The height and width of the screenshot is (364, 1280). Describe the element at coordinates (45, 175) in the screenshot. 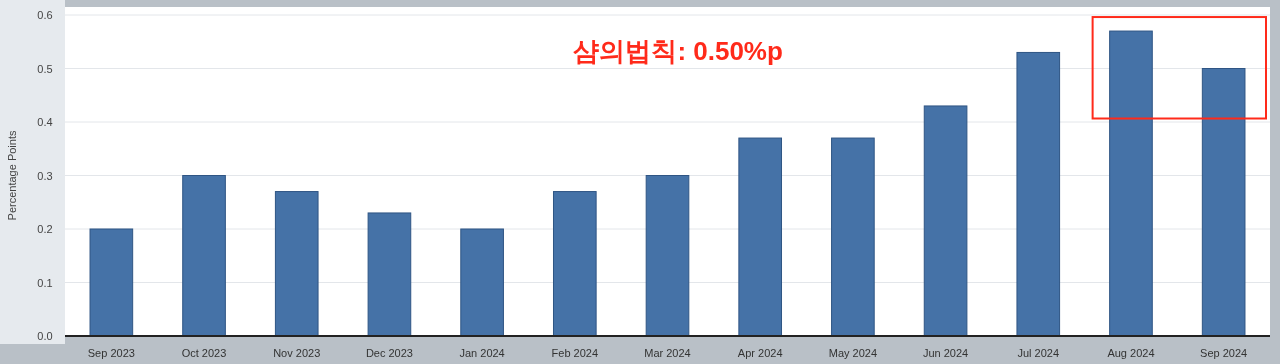

I see `y-tick-label: 0.3` at that location.